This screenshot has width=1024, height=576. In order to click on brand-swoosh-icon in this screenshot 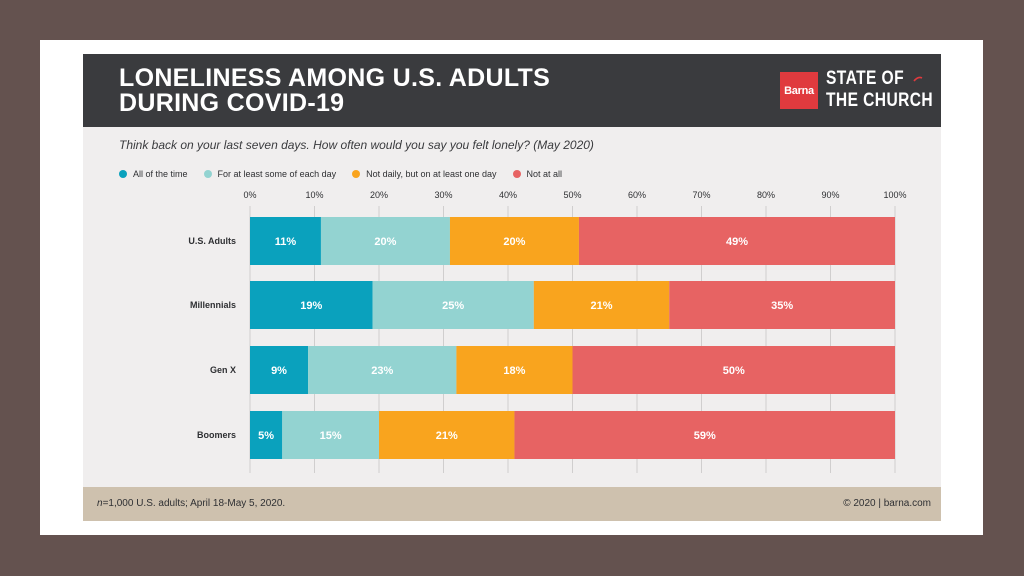, I will do `click(918, 79)`.